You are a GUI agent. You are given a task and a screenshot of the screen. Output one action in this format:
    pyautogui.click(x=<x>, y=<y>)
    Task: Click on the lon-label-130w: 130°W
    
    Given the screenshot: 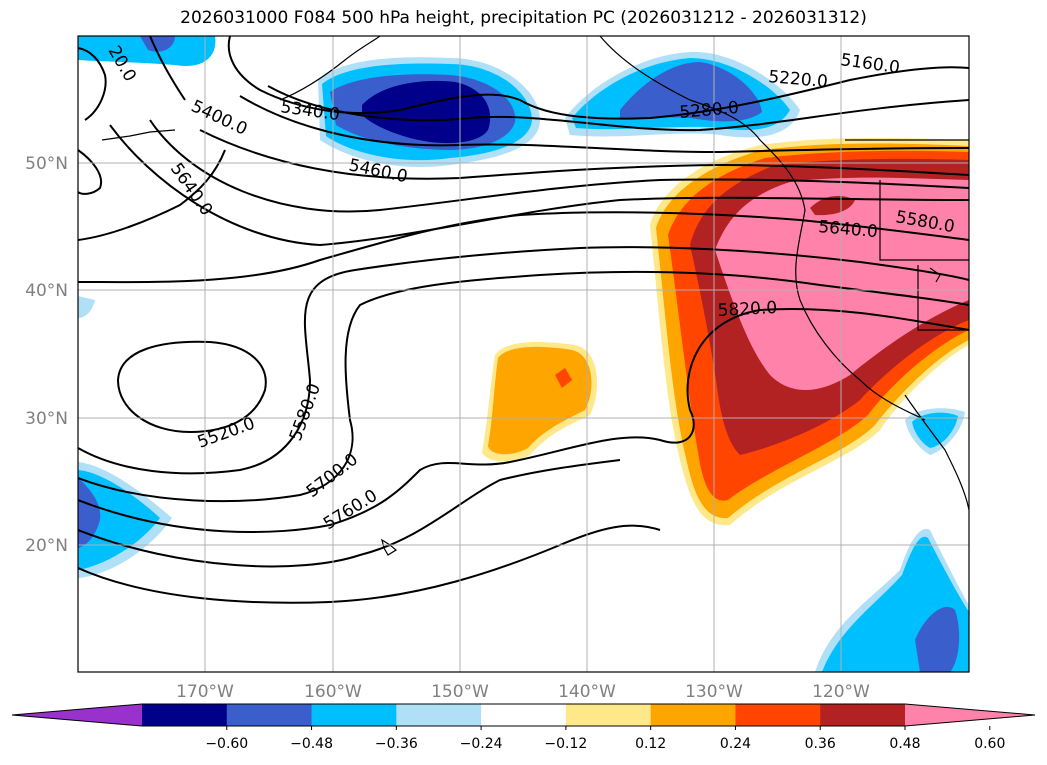 What is the action you would take?
    pyautogui.click(x=714, y=692)
    